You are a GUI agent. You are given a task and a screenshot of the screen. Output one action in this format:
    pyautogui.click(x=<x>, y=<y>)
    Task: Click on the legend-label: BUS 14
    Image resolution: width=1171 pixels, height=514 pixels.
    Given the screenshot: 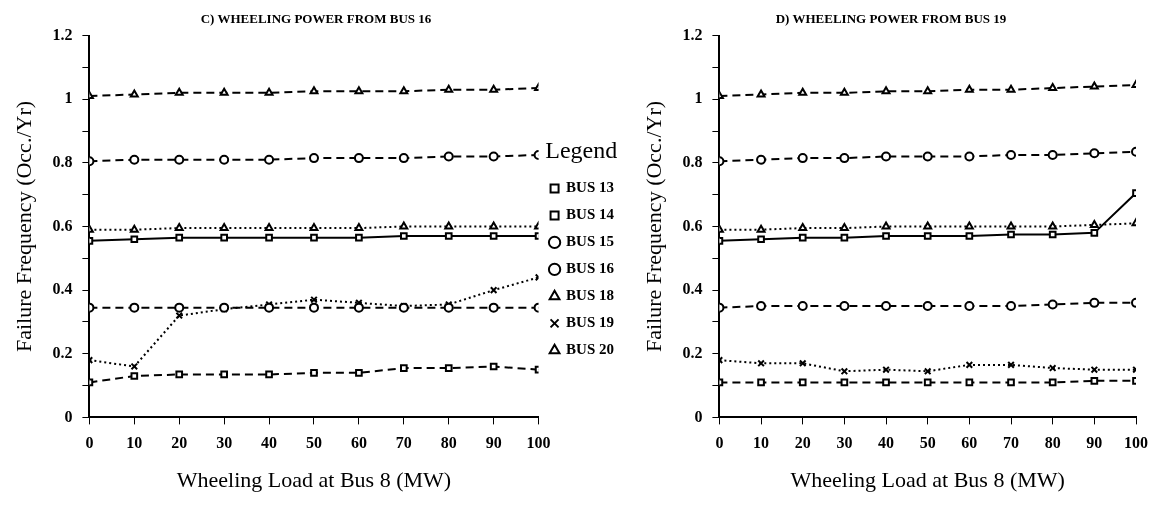 What is the action you would take?
    pyautogui.click(x=590, y=214)
    